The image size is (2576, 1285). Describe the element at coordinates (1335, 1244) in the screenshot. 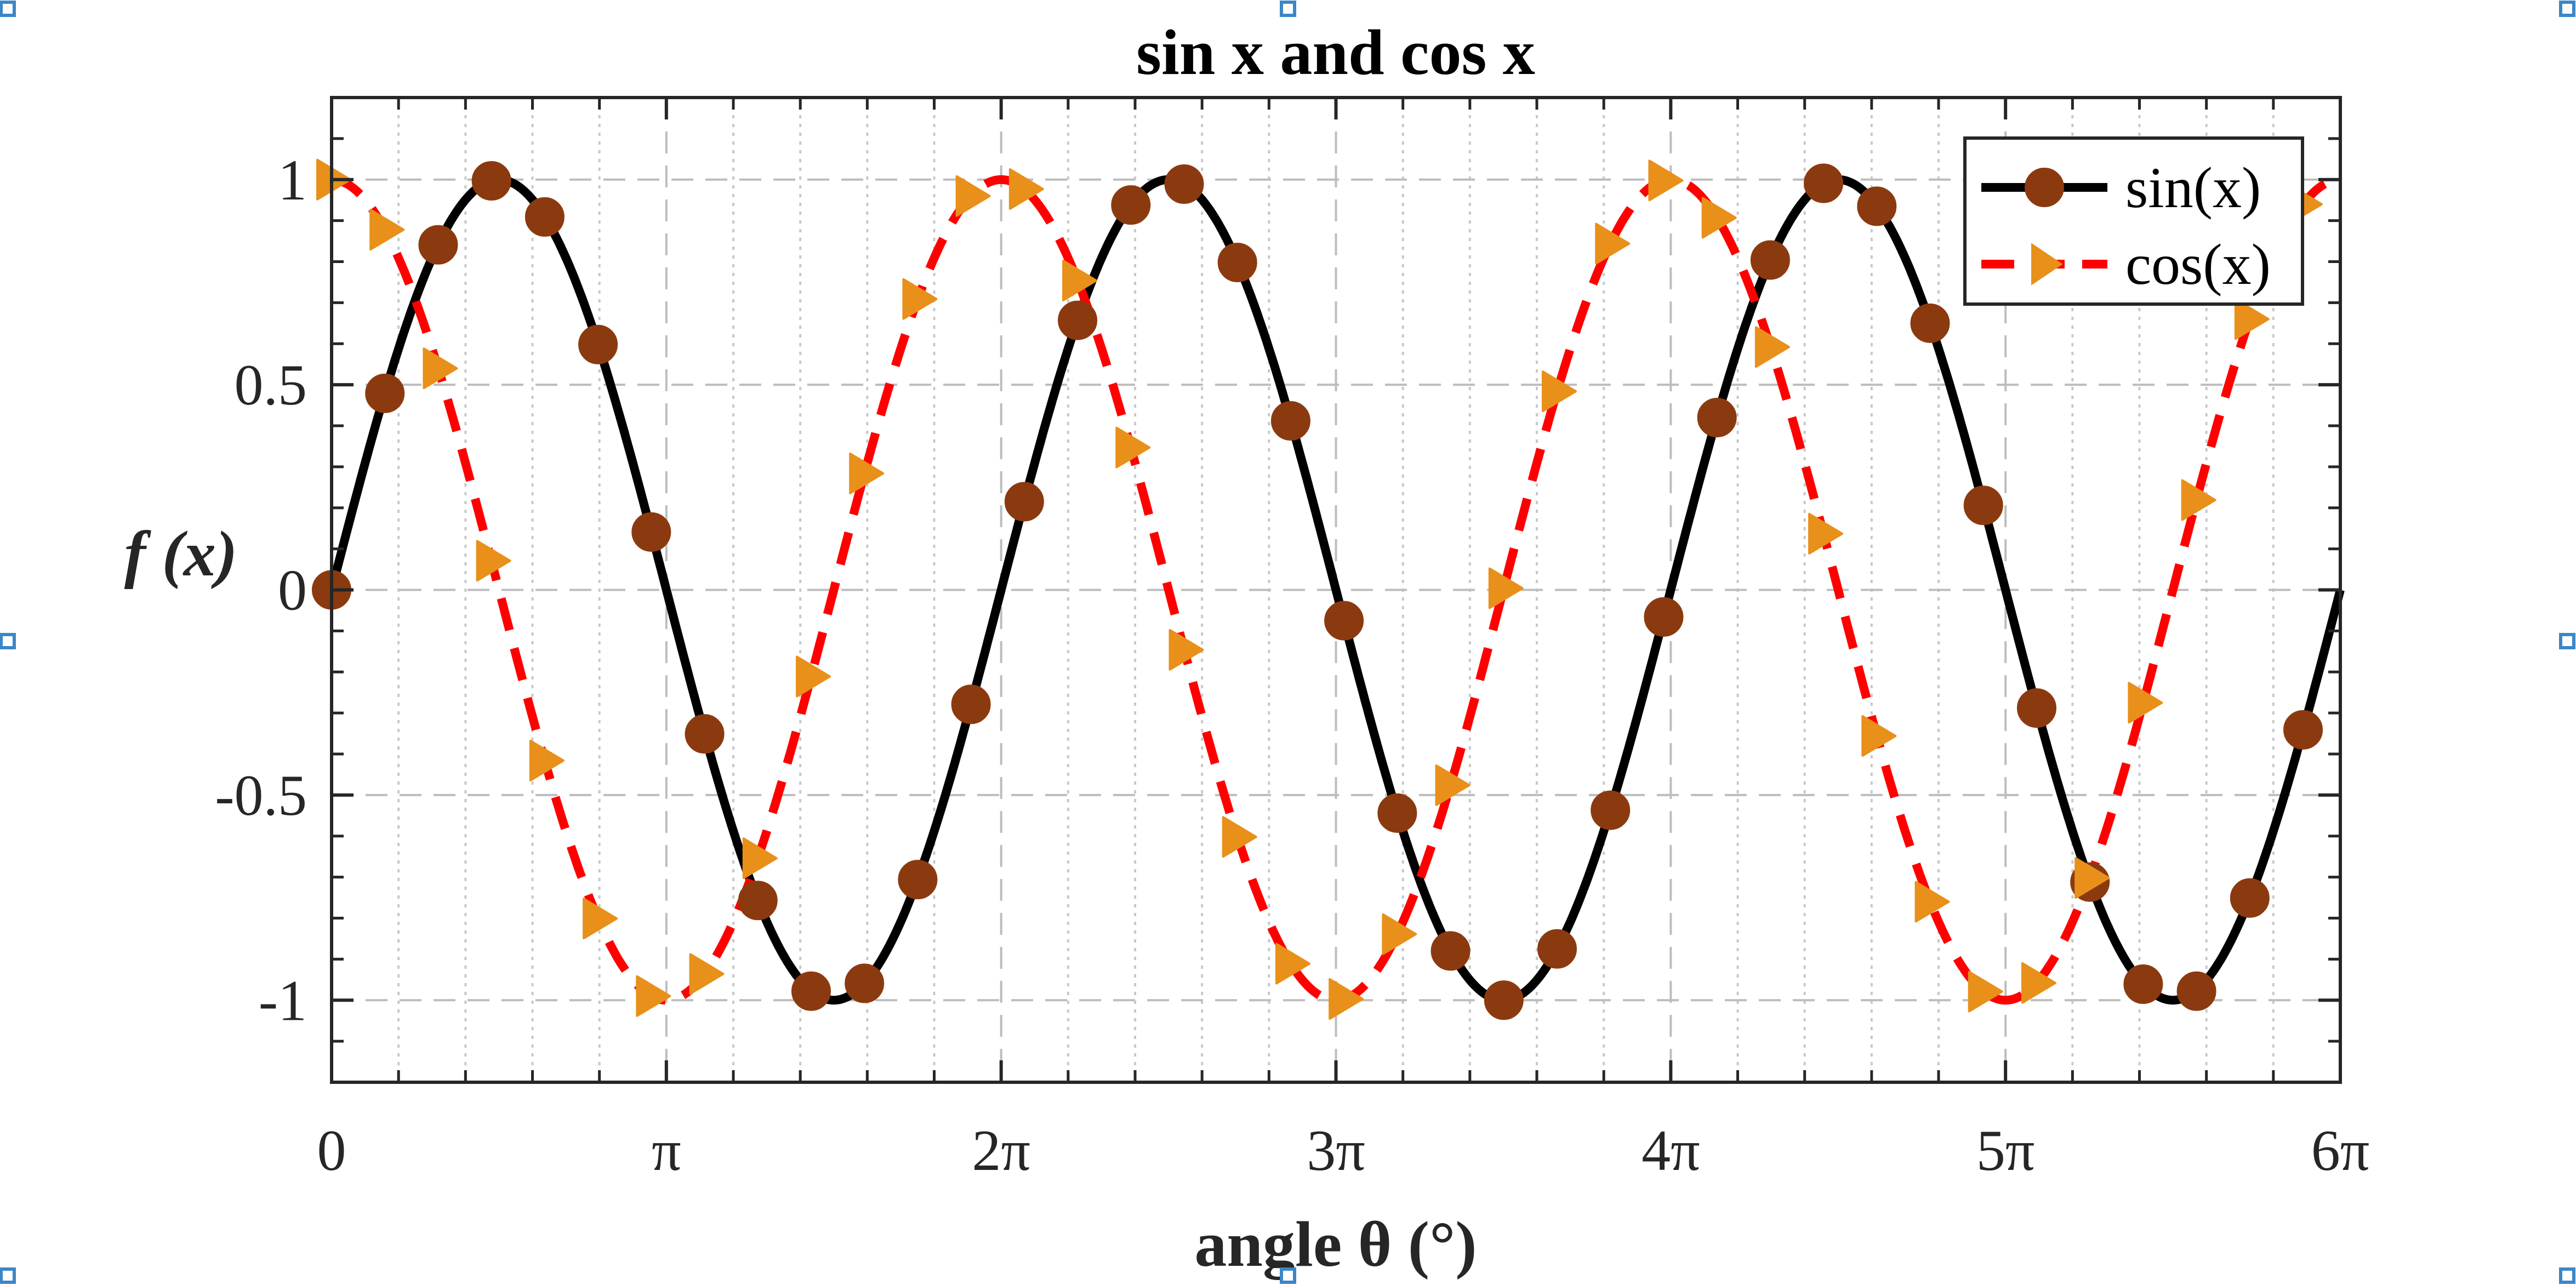

I see `x-axis-title: angle θ (°)` at that location.